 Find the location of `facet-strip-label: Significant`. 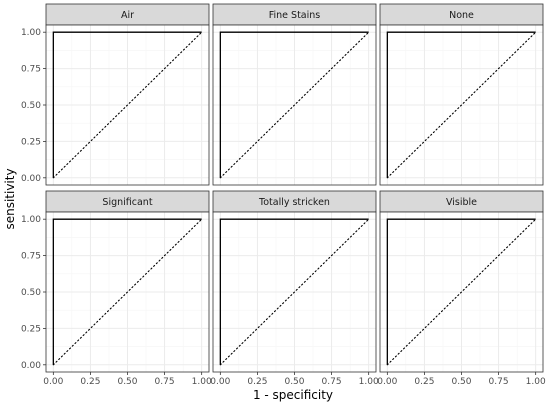

facet-strip-label: Significant is located at coordinates (127, 202).